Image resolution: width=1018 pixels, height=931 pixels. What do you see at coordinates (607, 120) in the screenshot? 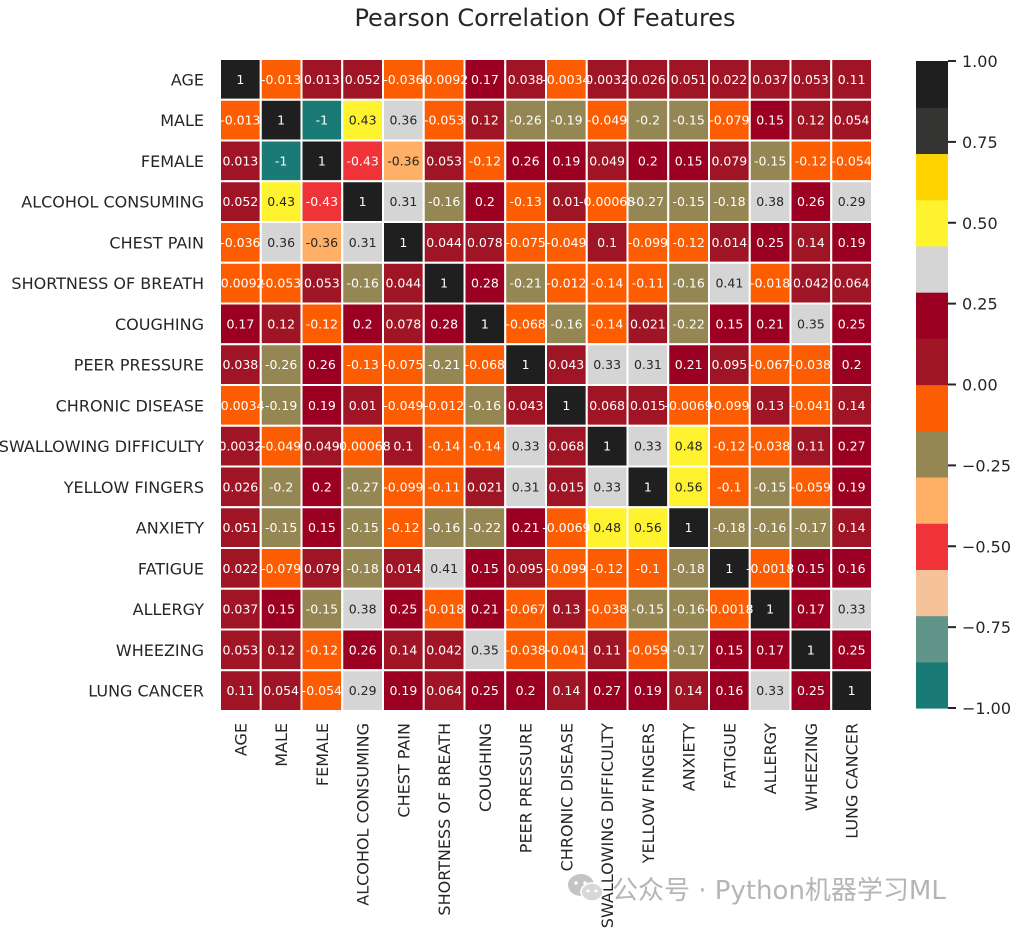
I see `cell-value-label: -0.049` at bounding box center [607, 120].